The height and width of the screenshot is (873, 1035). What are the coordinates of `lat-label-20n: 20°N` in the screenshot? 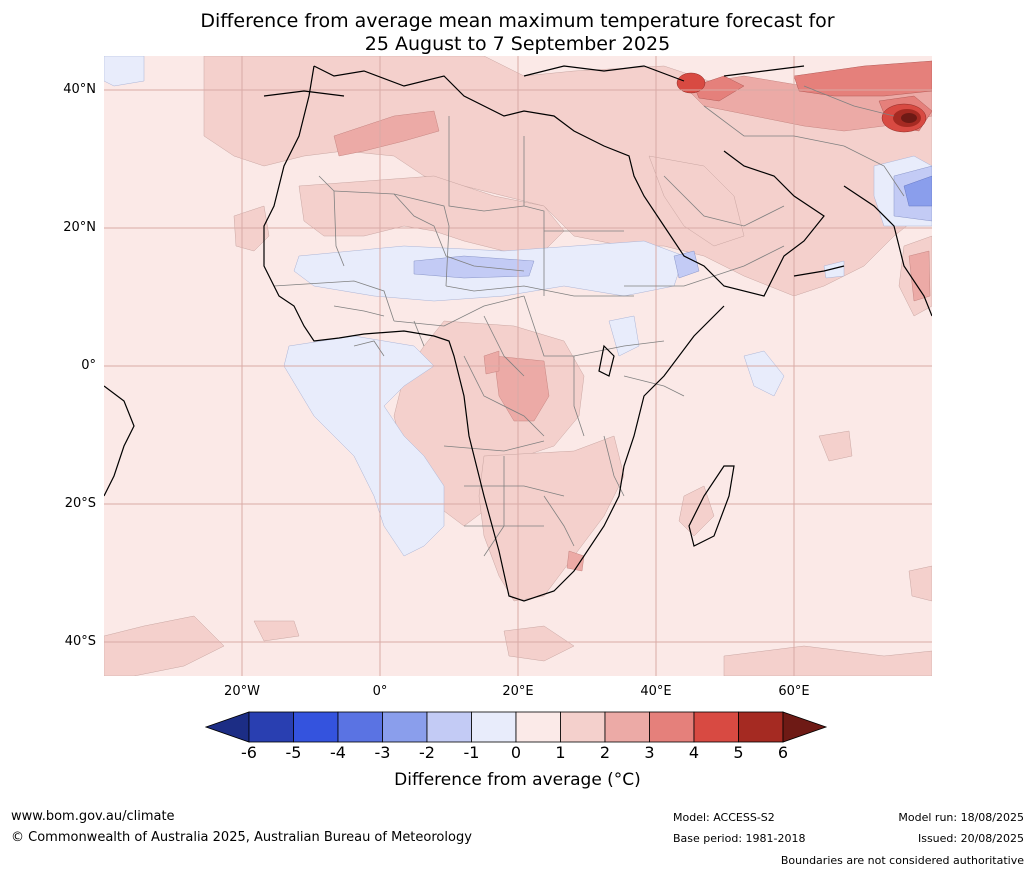 It's located at (79, 227).